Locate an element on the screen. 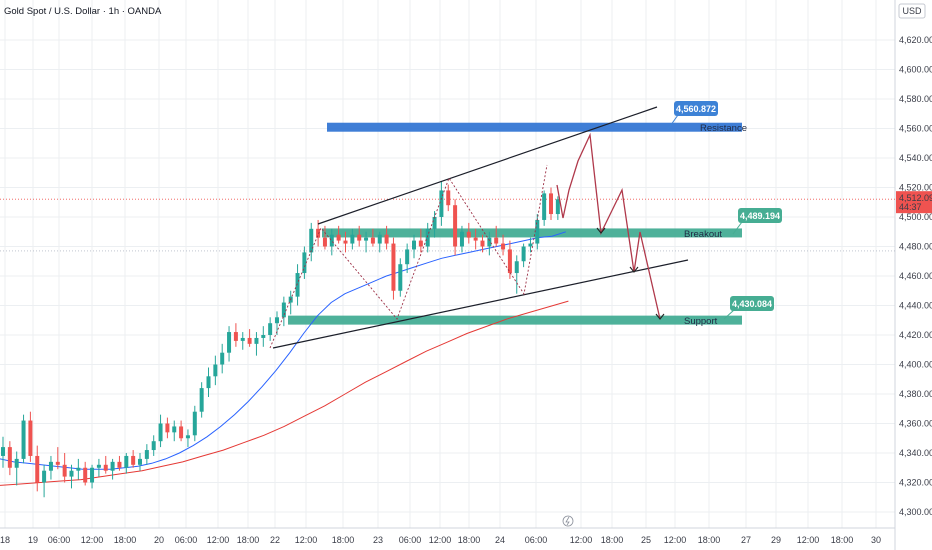  upper-trendline is located at coordinates (487, 165).